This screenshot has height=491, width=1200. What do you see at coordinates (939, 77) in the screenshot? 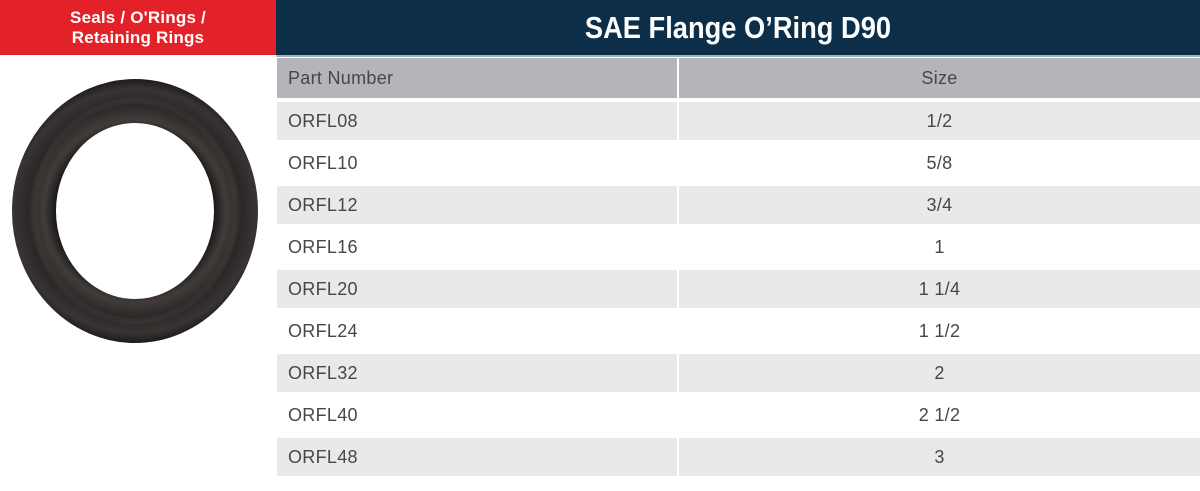
I see `column-header-size: Size` at bounding box center [939, 77].